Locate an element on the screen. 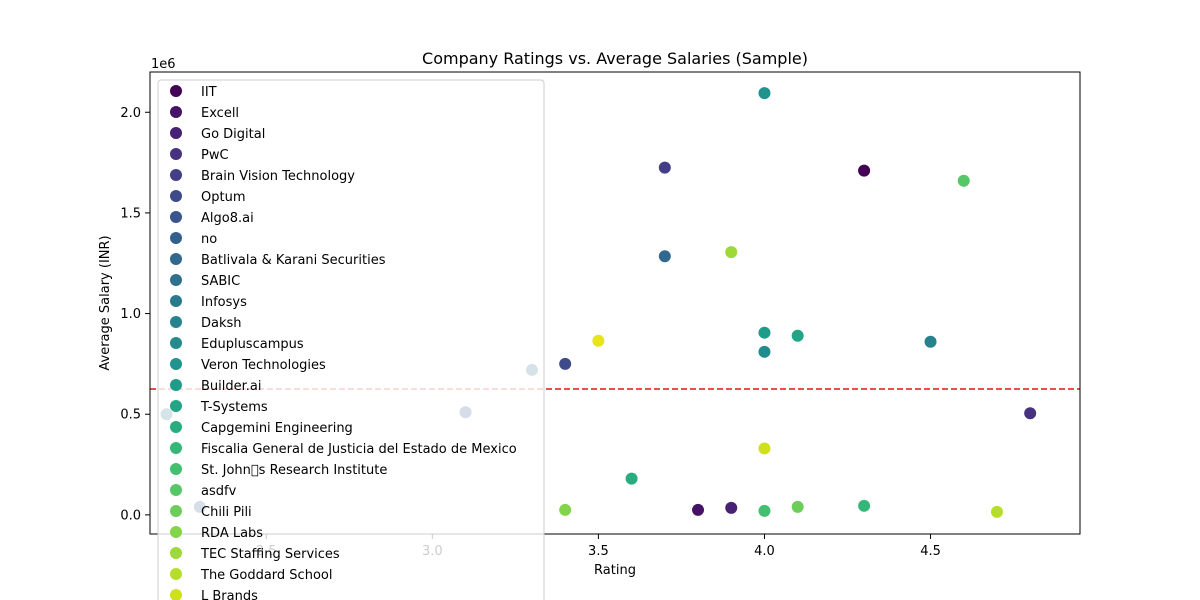  x-tick-label: 3.5 is located at coordinates (598, 551).